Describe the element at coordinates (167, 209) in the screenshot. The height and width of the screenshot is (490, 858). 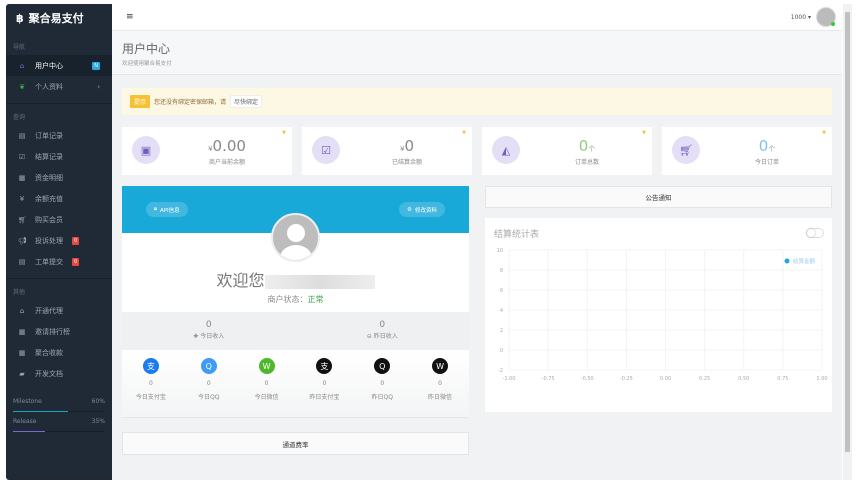
I see `api-info-button: 🔒︎ API信息` at that location.